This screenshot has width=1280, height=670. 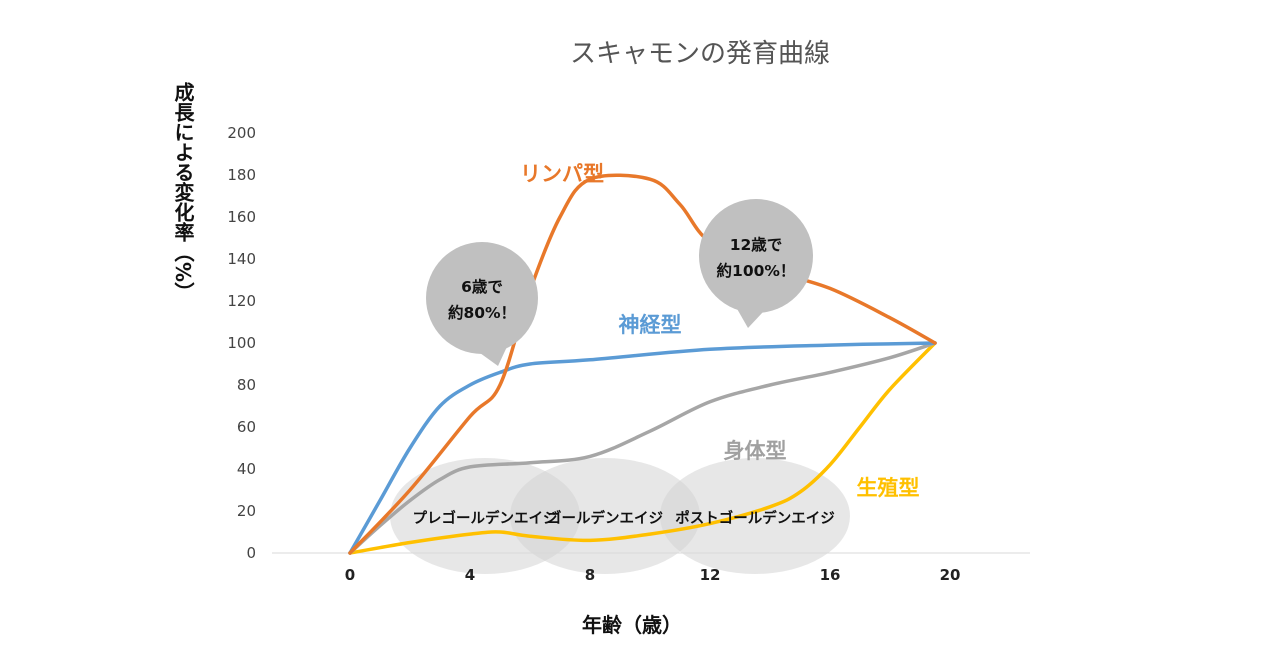 What do you see at coordinates (756, 270) in the screenshot?
I see `callout-text: 約100%！` at bounding box center [756, 270].